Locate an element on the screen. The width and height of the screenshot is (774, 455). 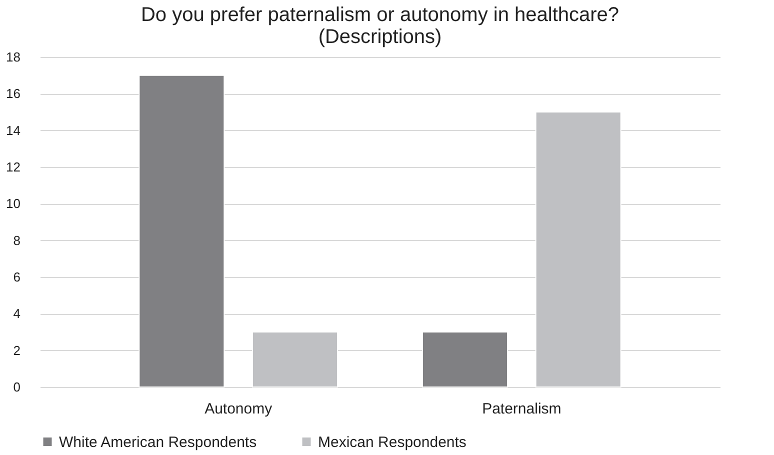
legend-label: Mexican Respondents is located at coordinates (392, 442).